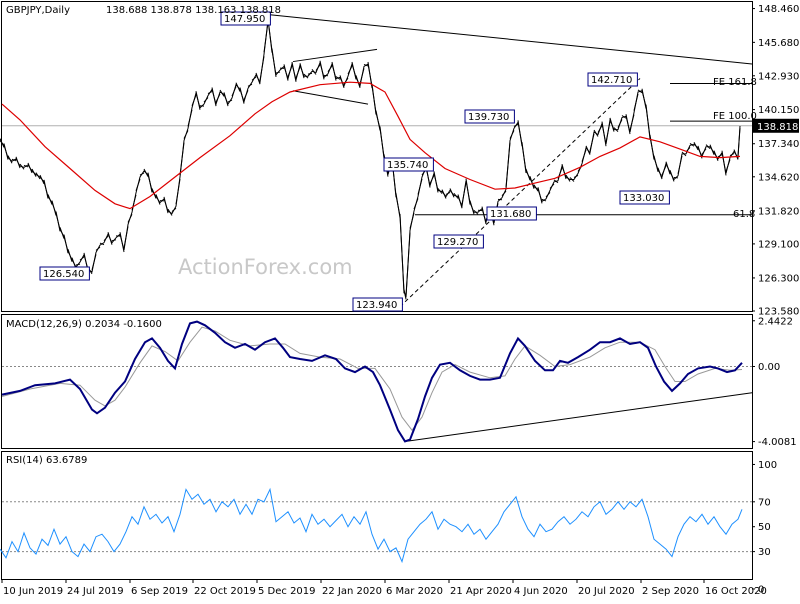 The image size is (800, 604). I want to click on price-annotation-2: 139.730, so click(488, 117).